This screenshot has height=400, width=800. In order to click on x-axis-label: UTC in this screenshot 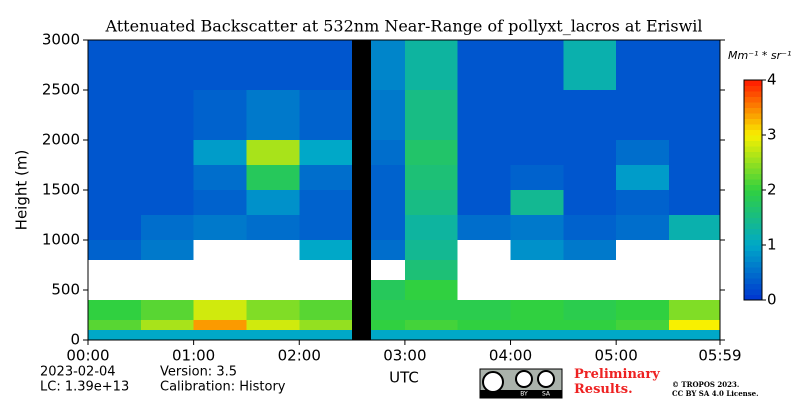, I will do `click(404, 378)`.